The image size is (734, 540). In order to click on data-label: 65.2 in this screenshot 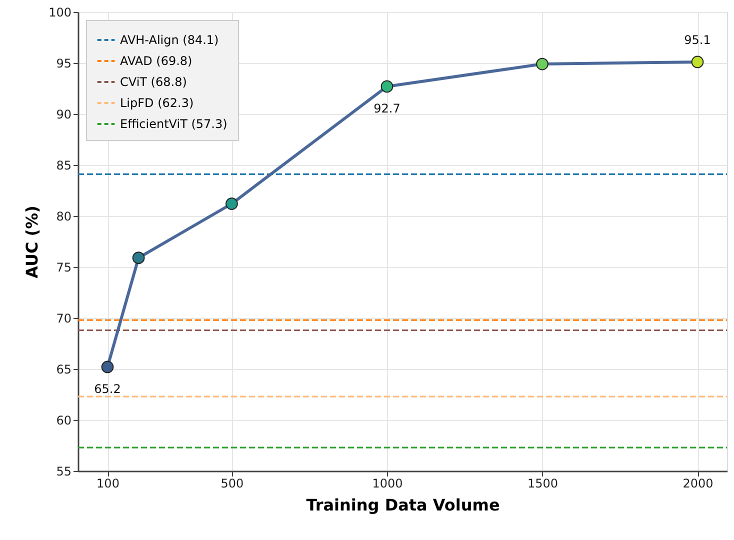, I will do `click(107, 389)`.